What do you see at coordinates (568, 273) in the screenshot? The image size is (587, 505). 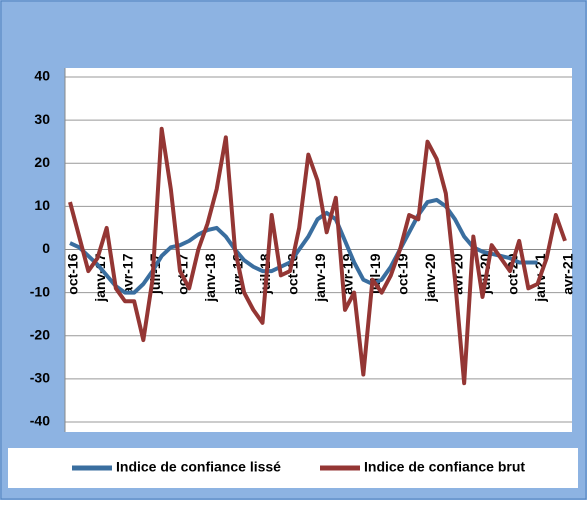 I see `x-tick-label: avr-21` at bounding box center [568, 273].